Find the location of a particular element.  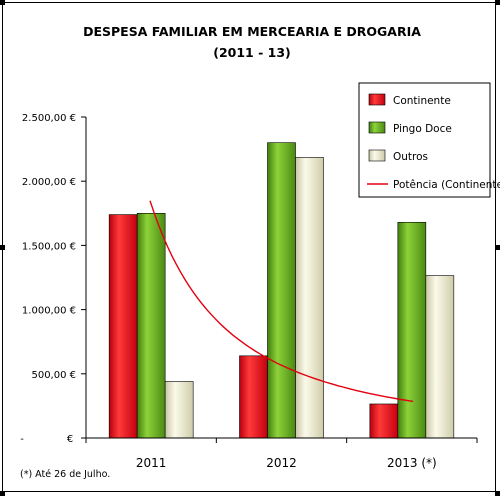

y-tick-label: 1.500,00 € is located at coordinates (49, 246).